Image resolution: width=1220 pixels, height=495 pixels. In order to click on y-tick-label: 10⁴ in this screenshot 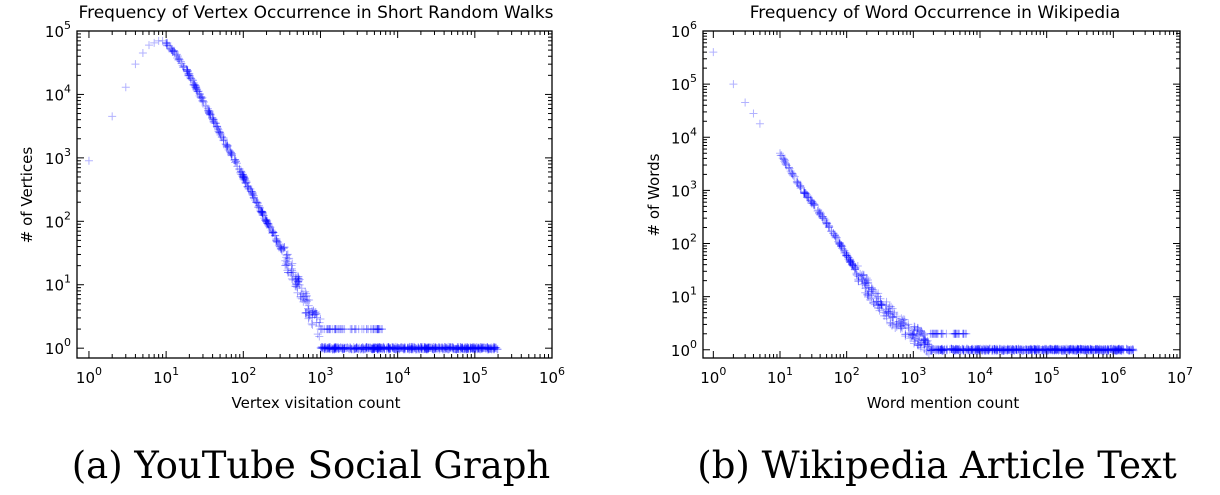, I will do `click(684, 136)`.